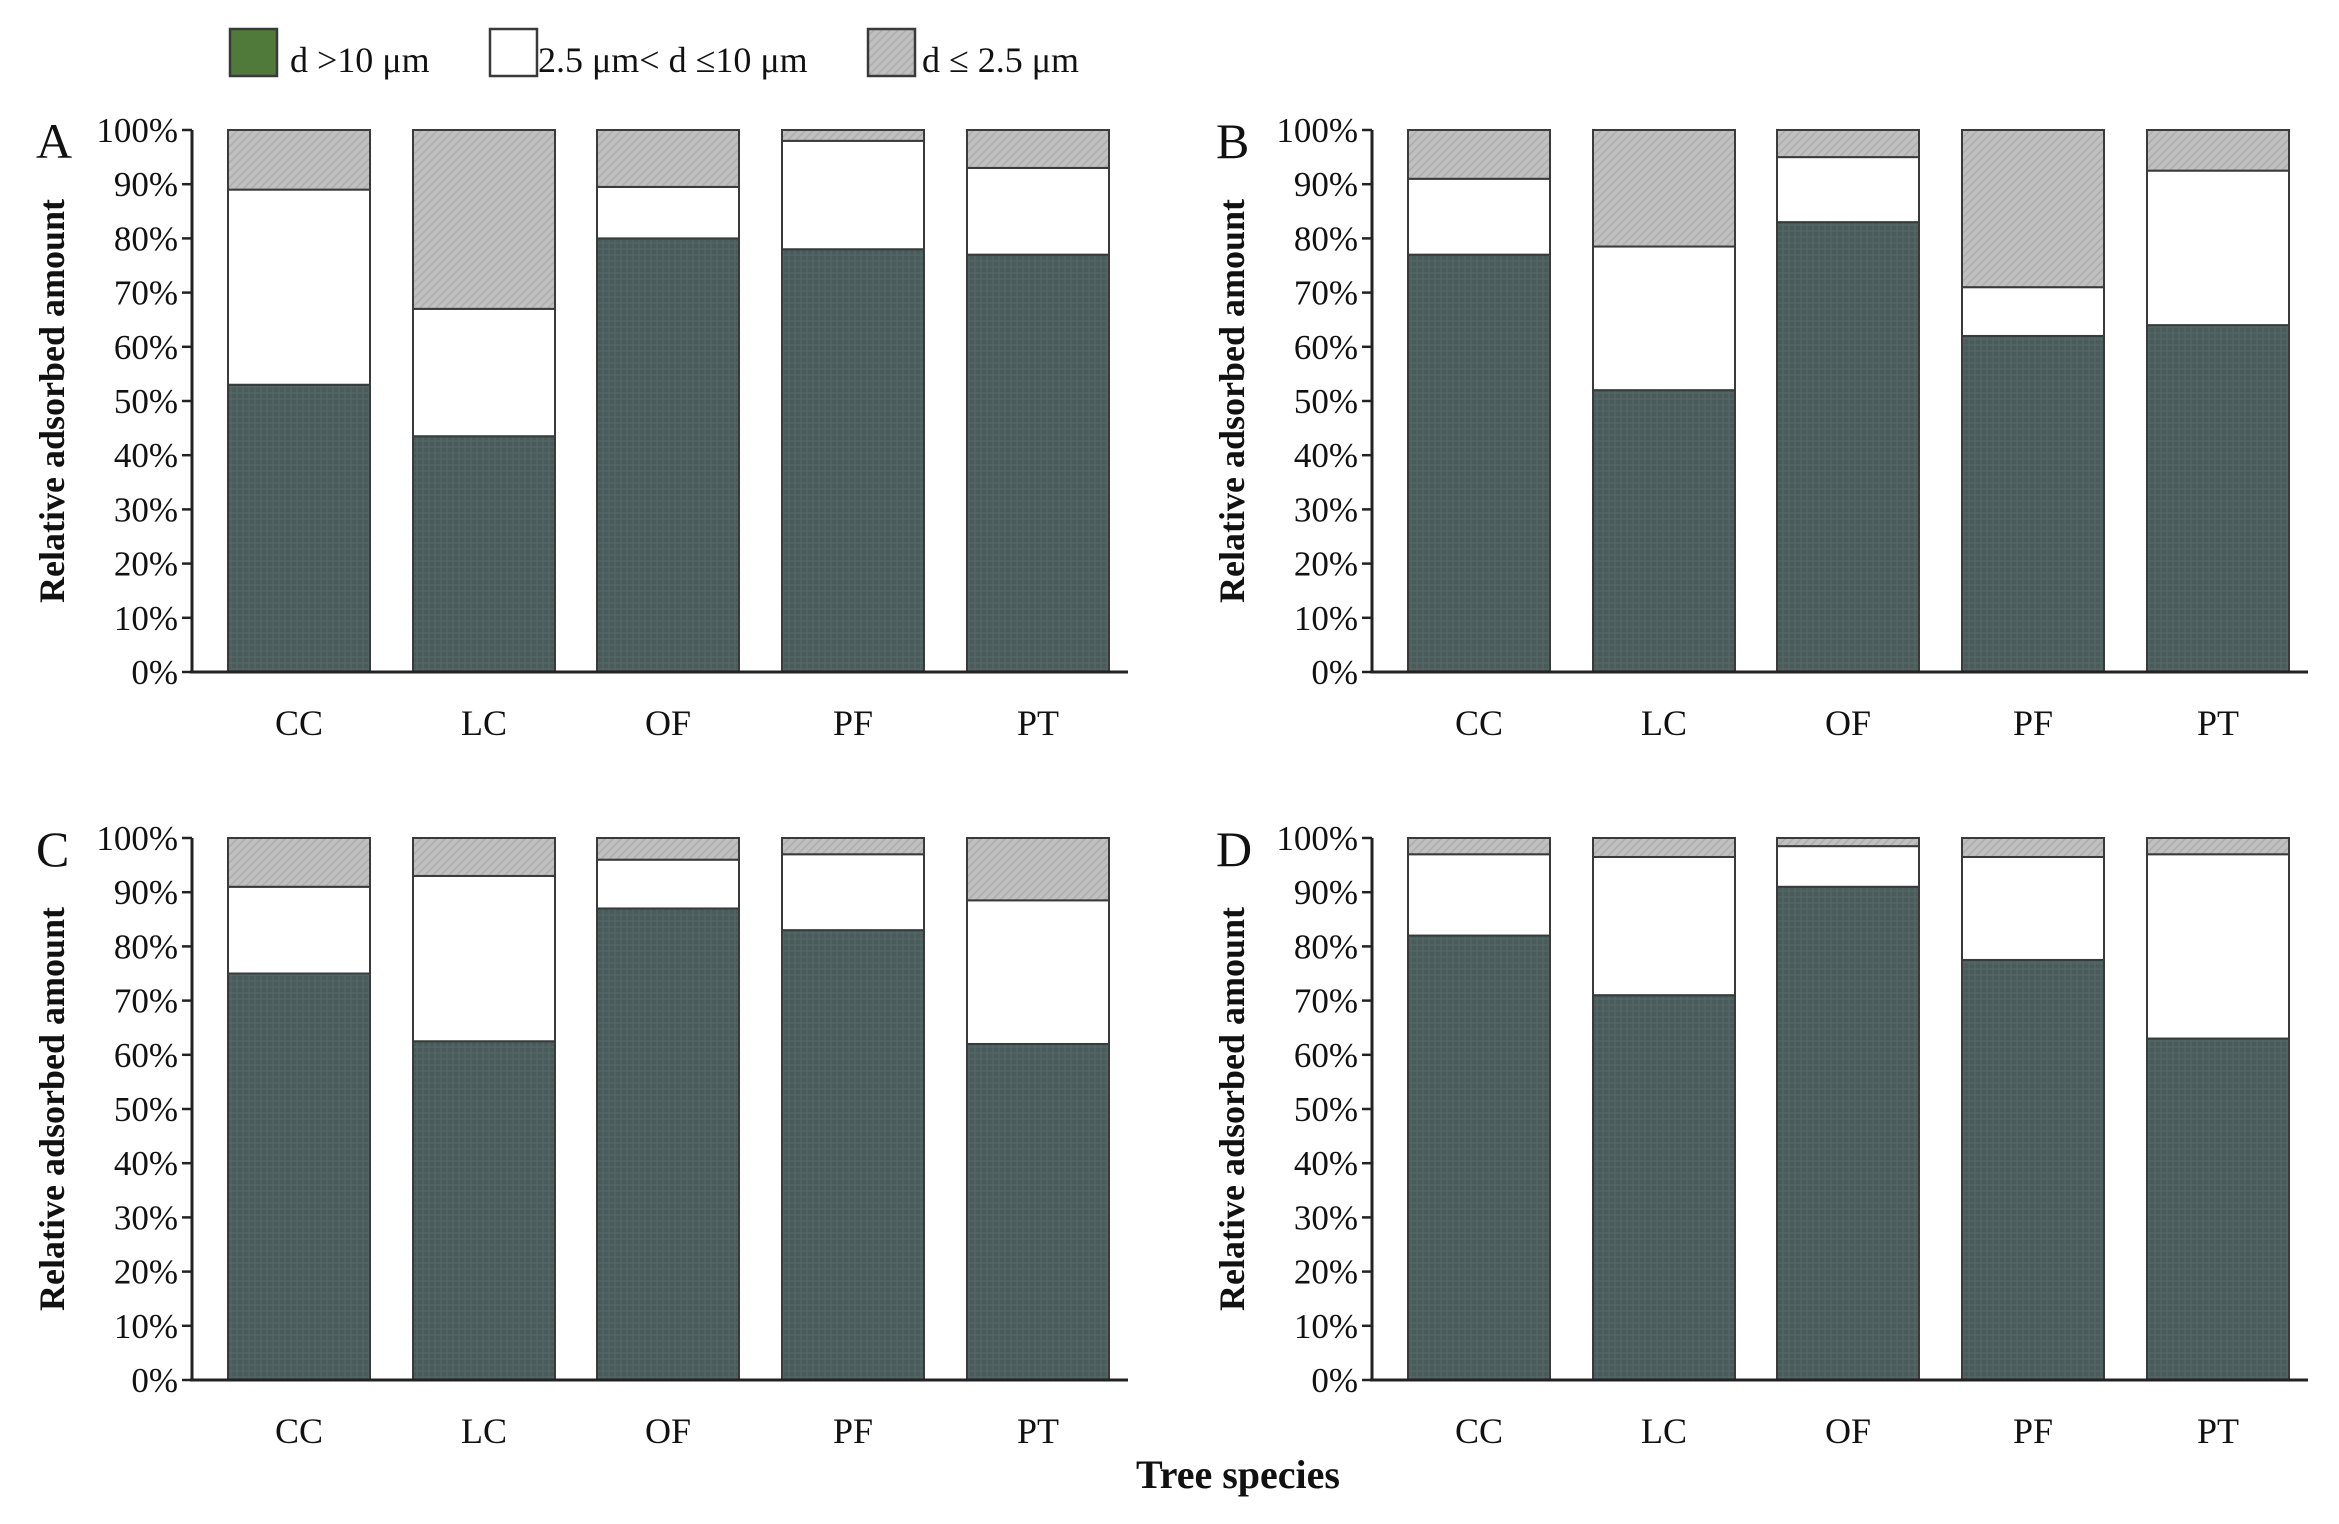  What do you see at coordinates (1326, 238) in the screenshot?
I see `y-tick-label: 80%` at bounding box center [1326, 238].